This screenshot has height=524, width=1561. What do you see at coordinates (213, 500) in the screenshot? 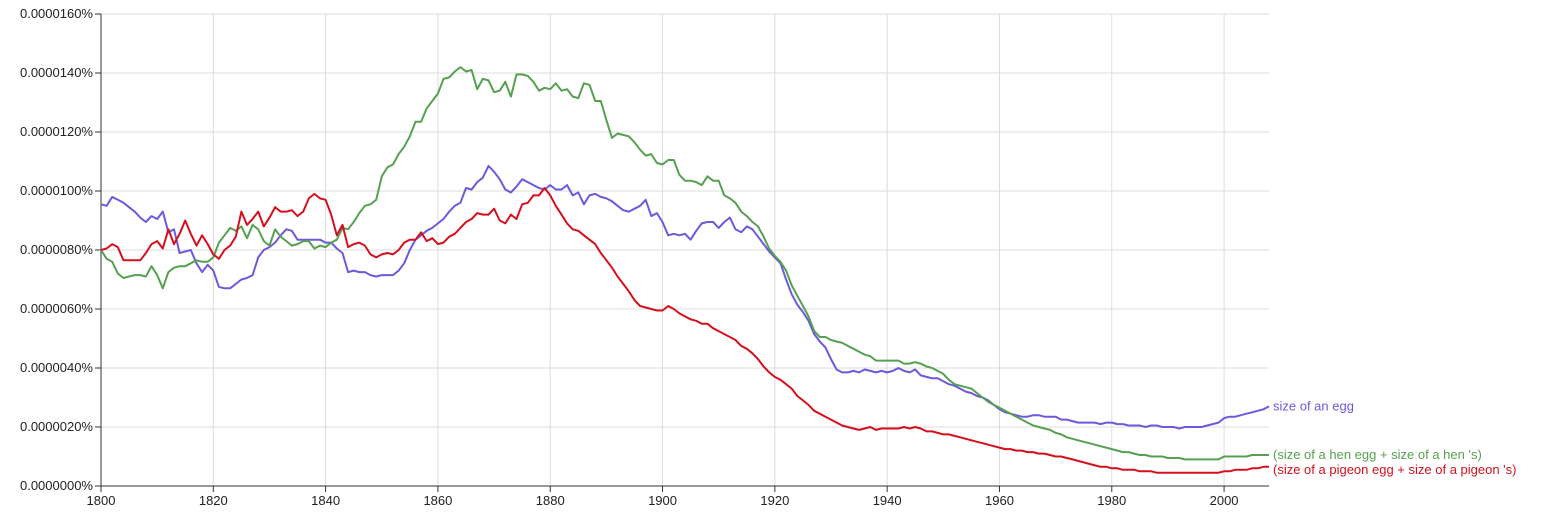
I see `x-tick-label: 1820` at bounding box center [213, 500].